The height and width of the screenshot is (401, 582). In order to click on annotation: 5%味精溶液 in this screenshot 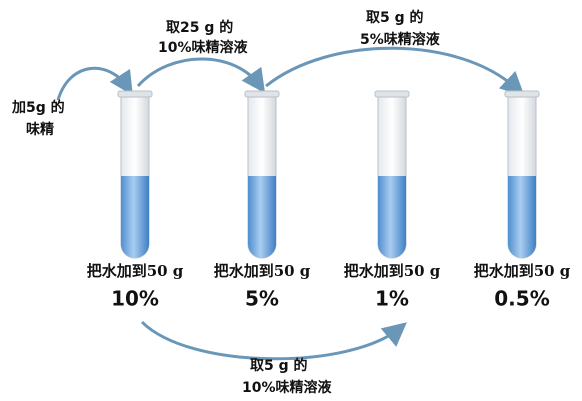, I will do `click(400, 39)`.